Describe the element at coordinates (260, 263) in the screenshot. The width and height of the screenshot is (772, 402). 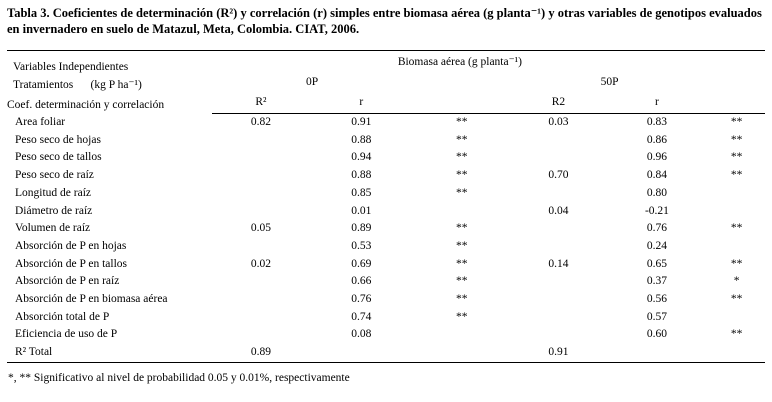
I see `cell-value: 0.02` at that location.